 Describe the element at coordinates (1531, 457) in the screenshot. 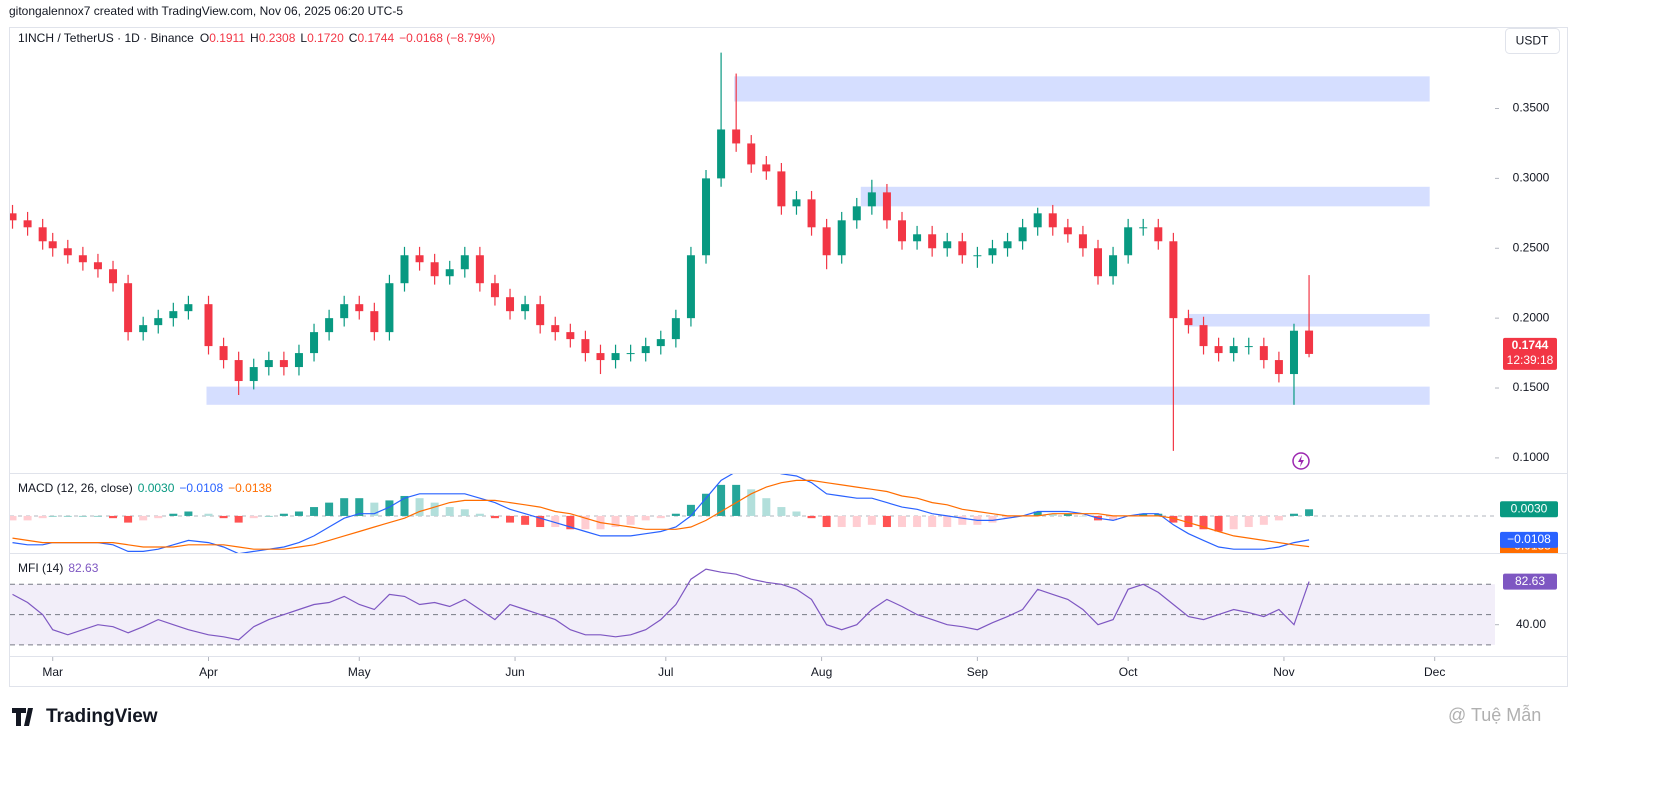

I see `y-tick-label: 0.1000` at that location.